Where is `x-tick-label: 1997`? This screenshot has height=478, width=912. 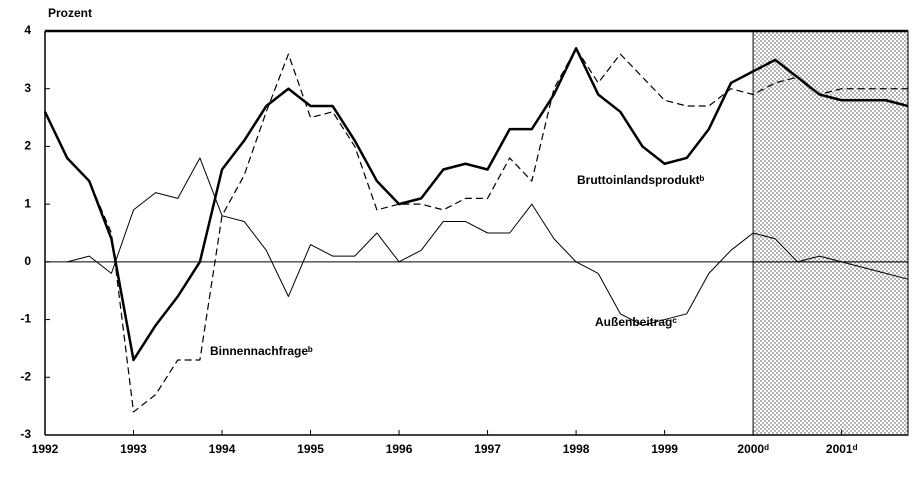 x-tick-label: 1997 is located at coordinates (487, 449).